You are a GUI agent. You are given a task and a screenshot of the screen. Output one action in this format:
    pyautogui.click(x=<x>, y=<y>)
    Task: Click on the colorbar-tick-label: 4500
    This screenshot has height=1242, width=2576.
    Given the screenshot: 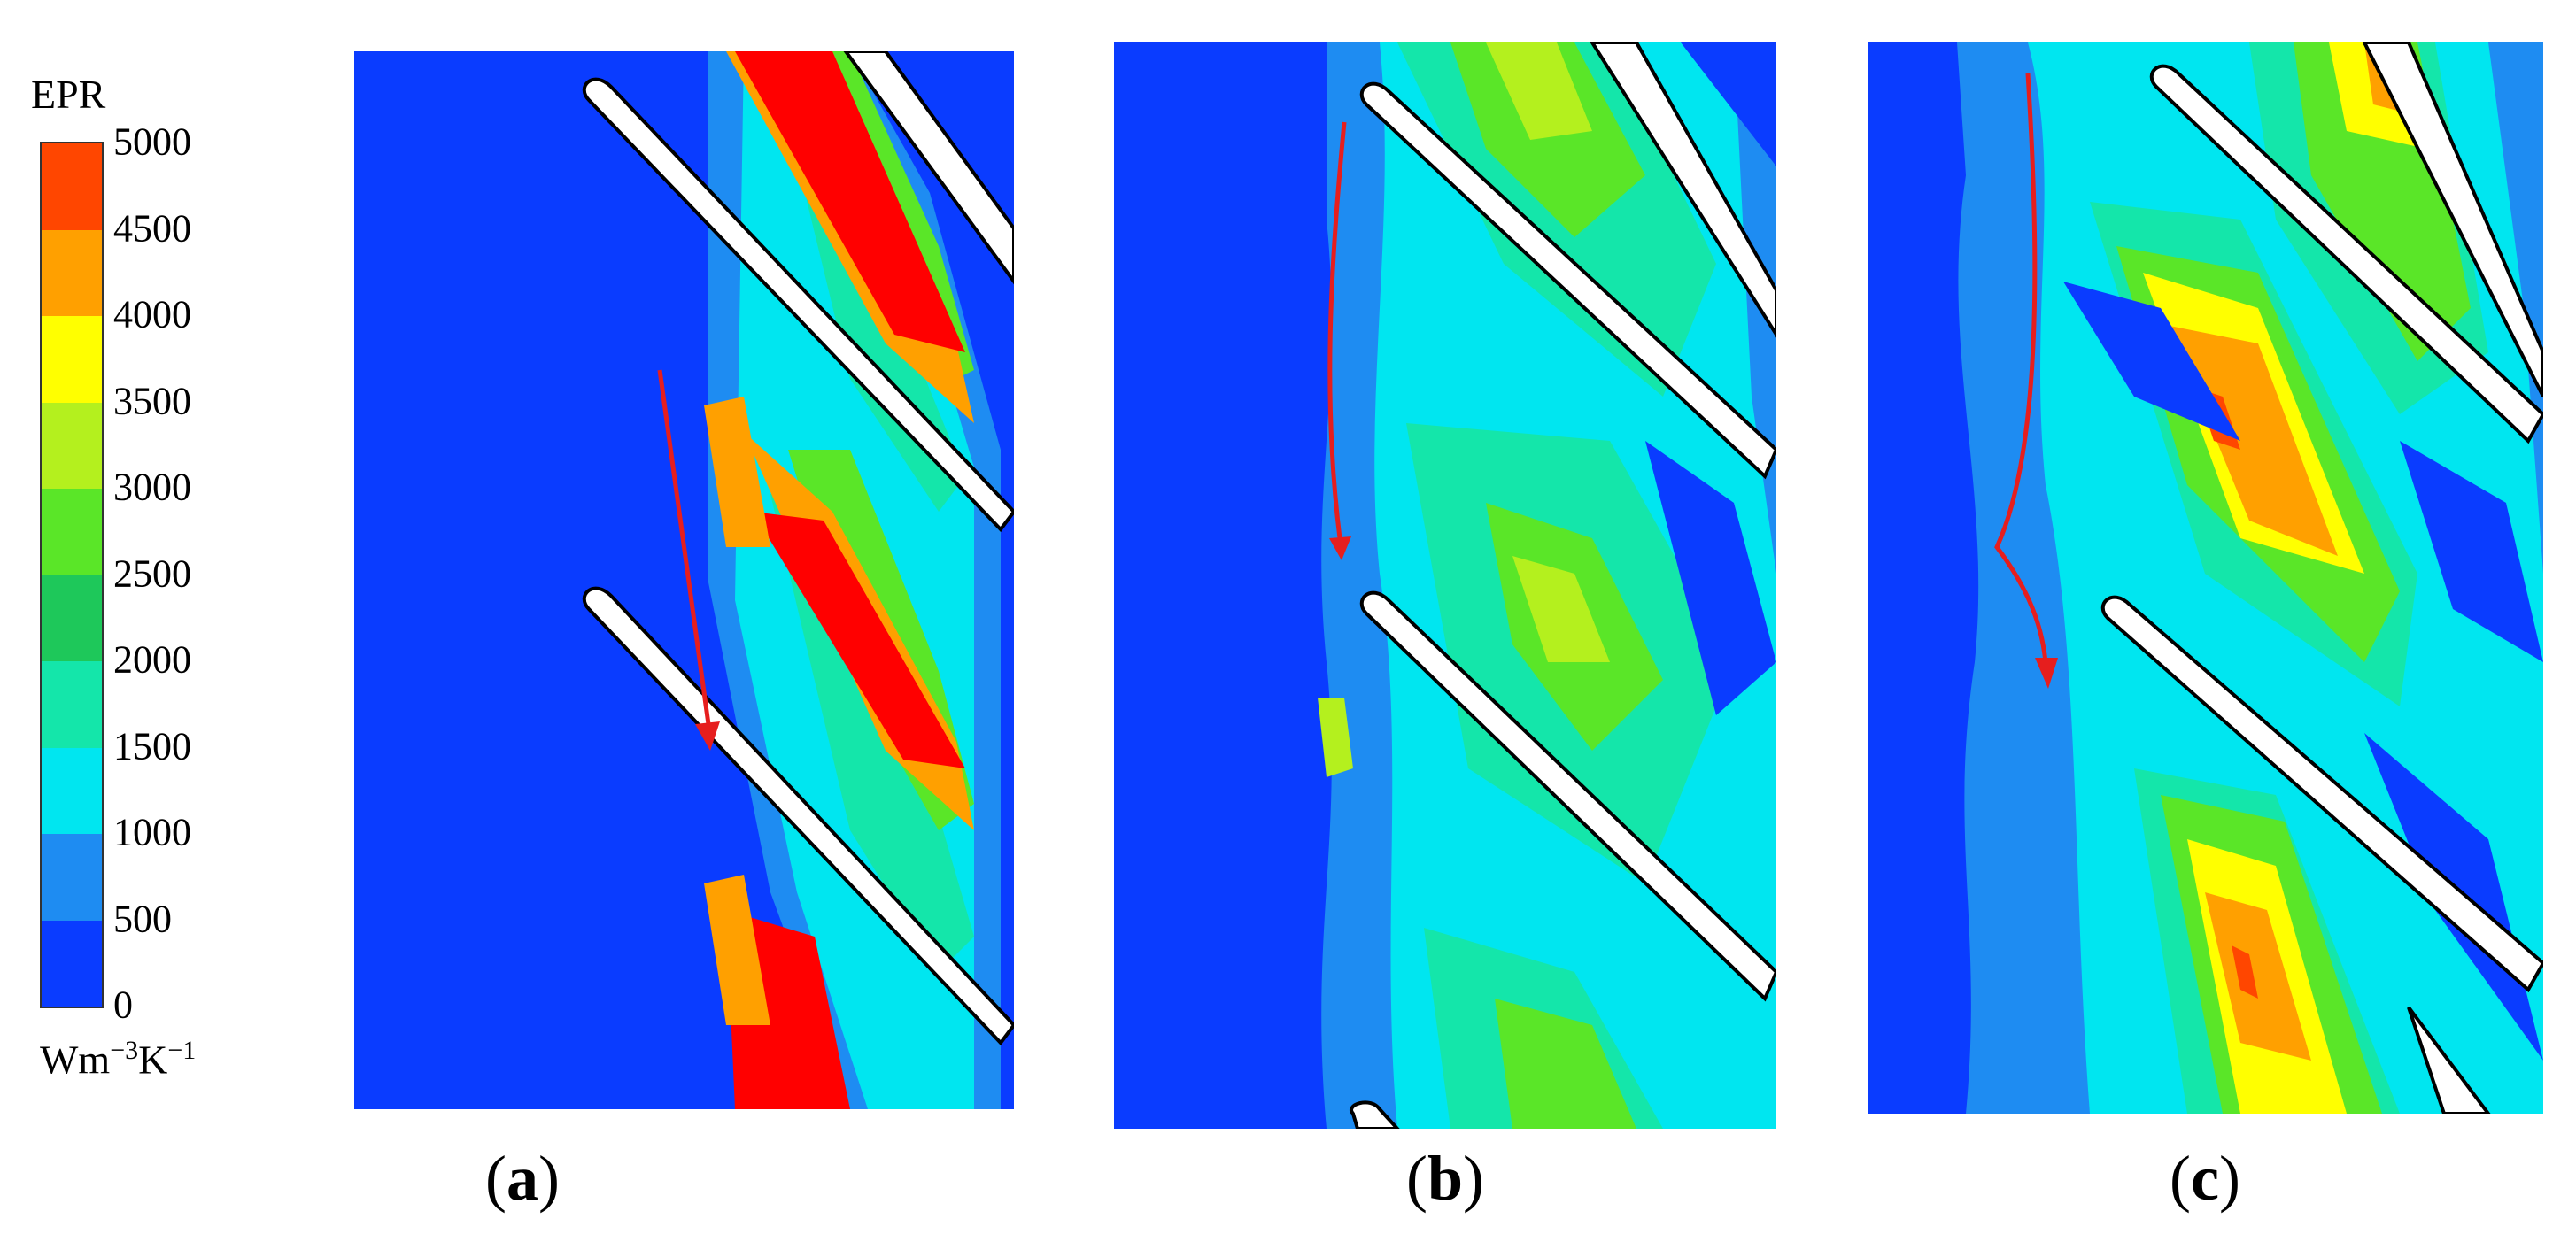 What is the action you would take?
    pyautogui.click(x=152, y=228)
    